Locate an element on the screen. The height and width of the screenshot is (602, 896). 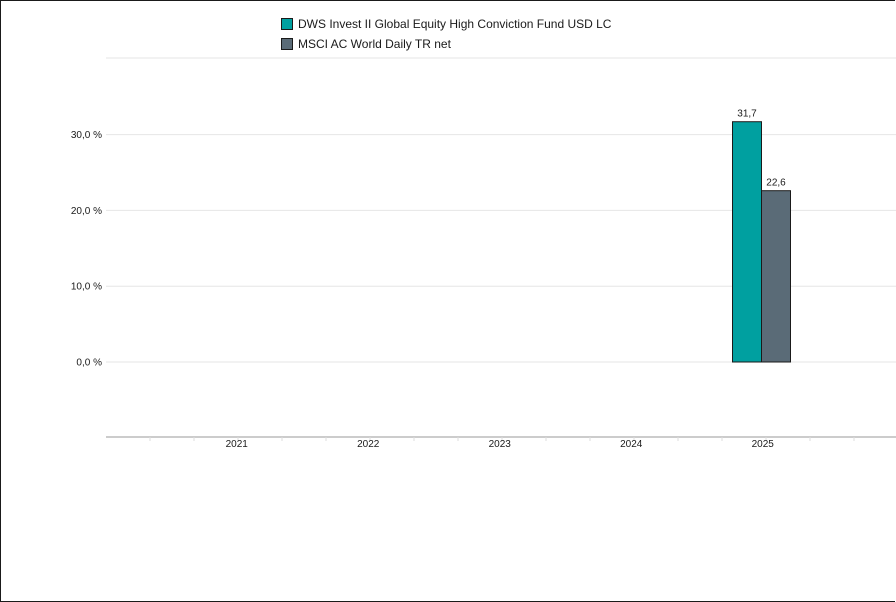
y-tick-label: 0,0 % is located at coordinates (89, 363).